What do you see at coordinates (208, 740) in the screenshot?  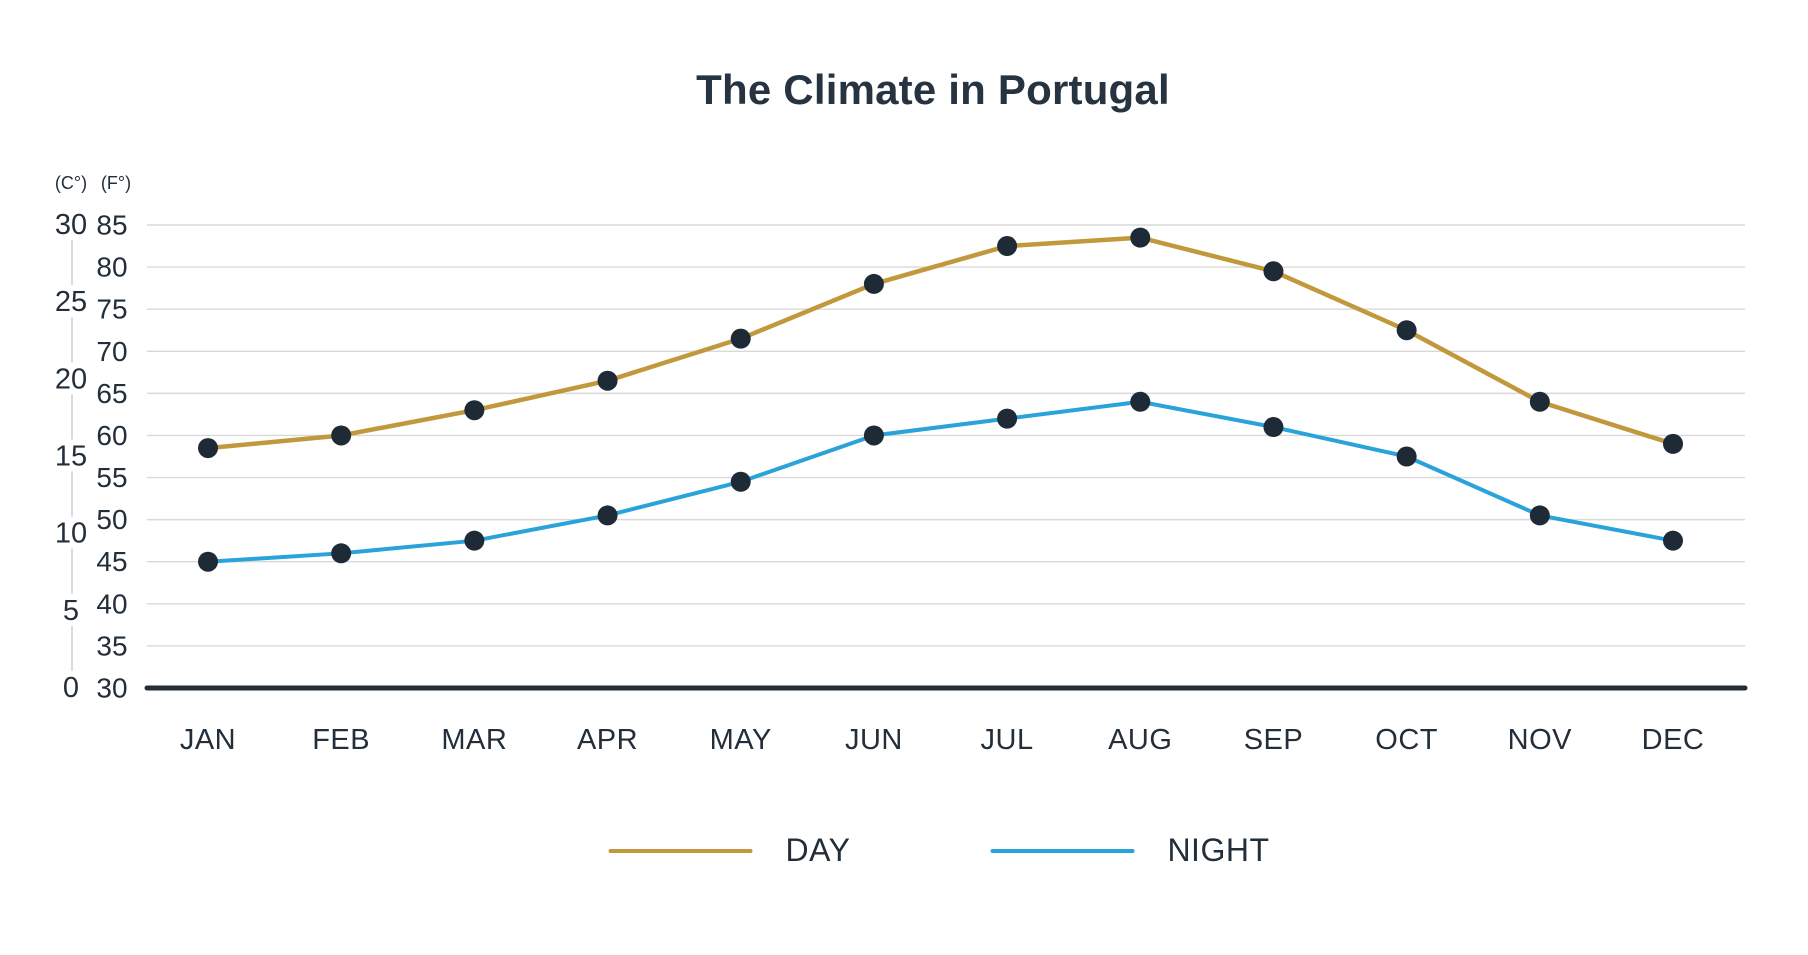 I see `x-tick-jan: JAN` at bounding box center [208, 740].